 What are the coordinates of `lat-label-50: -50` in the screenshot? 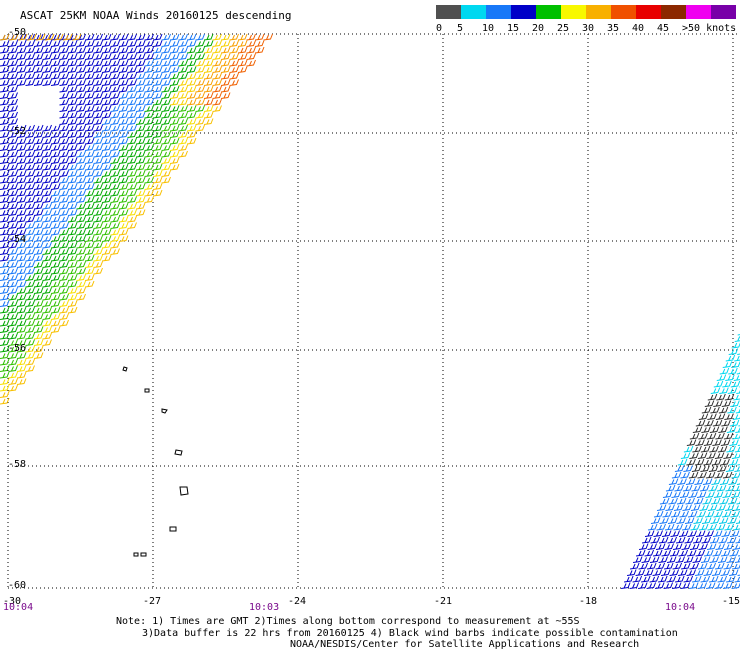 It's located at (17, 32).